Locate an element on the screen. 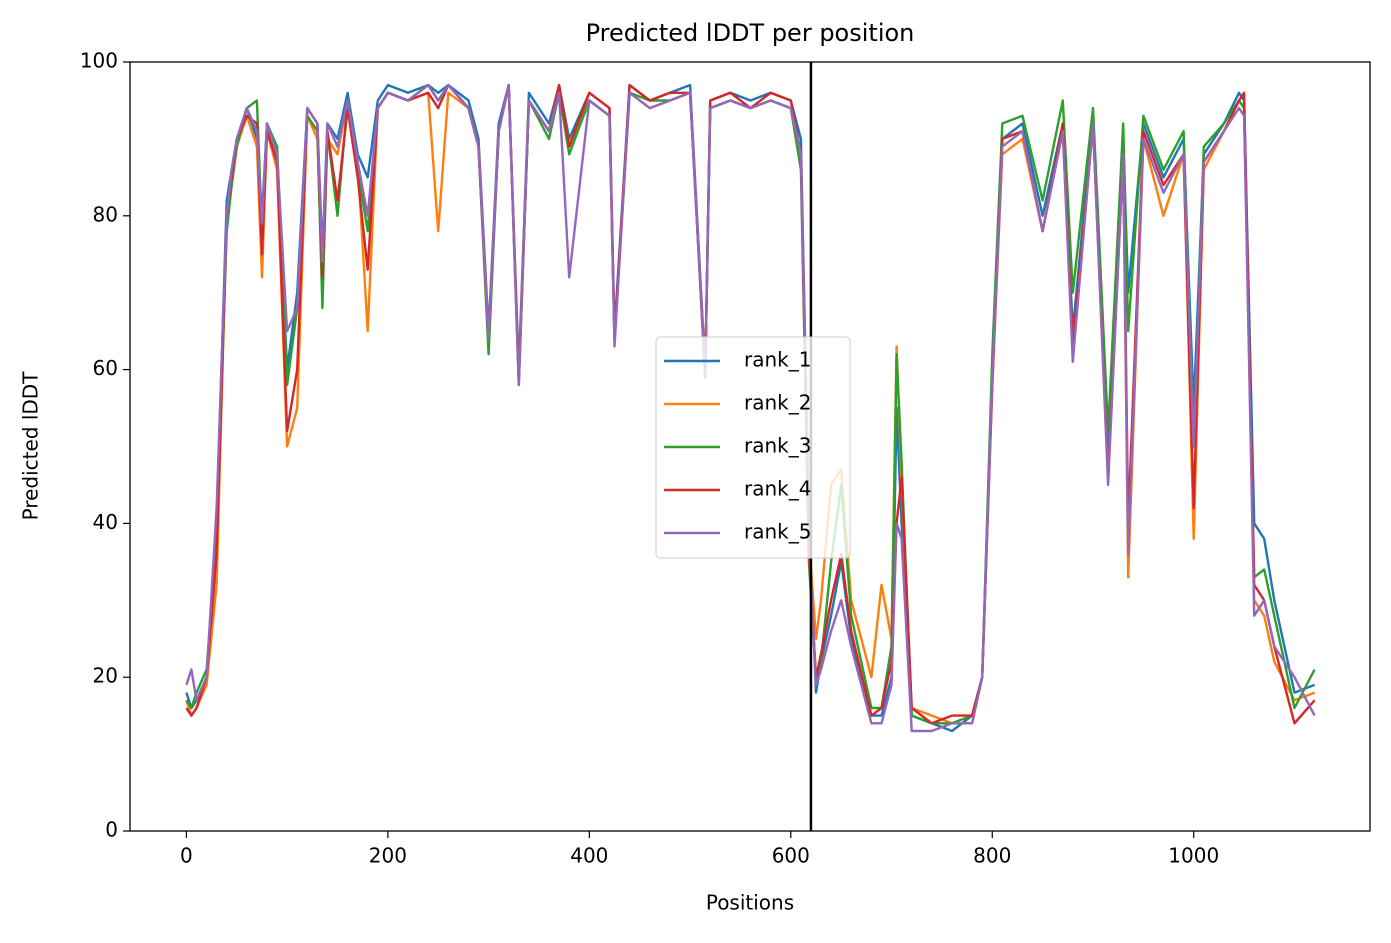 This screenshot has height=943, width=1391. x-tick-label: 1000 is located at coordinates (1193, 856).